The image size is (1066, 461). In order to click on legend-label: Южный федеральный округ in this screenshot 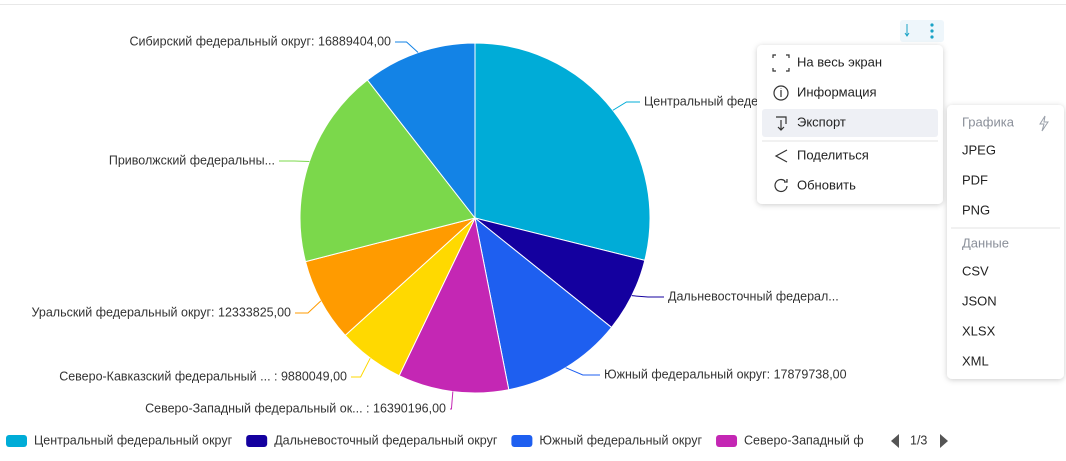, I will do `click(620, 440)`.